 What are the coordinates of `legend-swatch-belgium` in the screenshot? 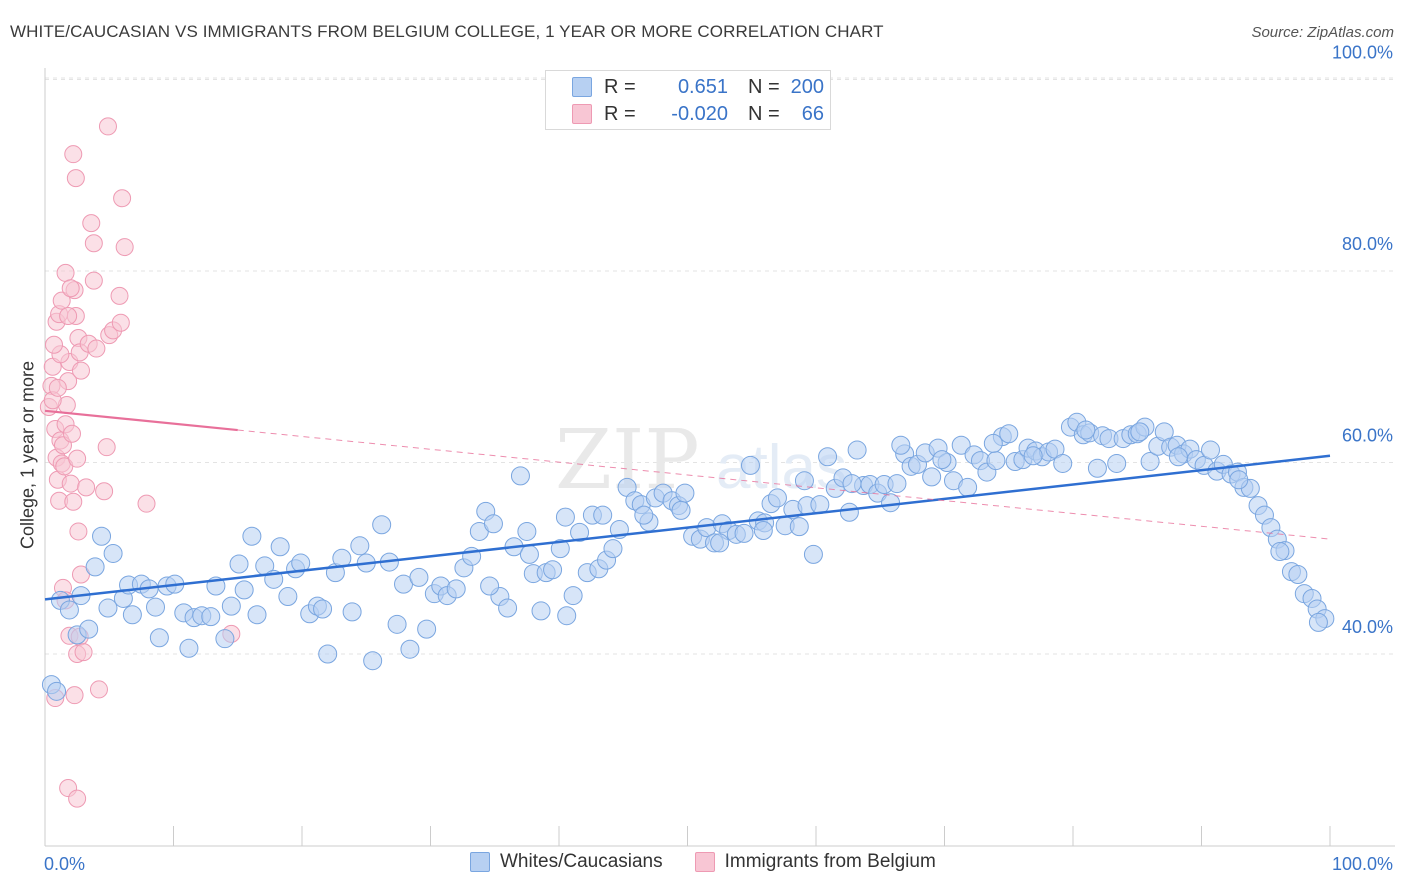 It's located at (704, 862).